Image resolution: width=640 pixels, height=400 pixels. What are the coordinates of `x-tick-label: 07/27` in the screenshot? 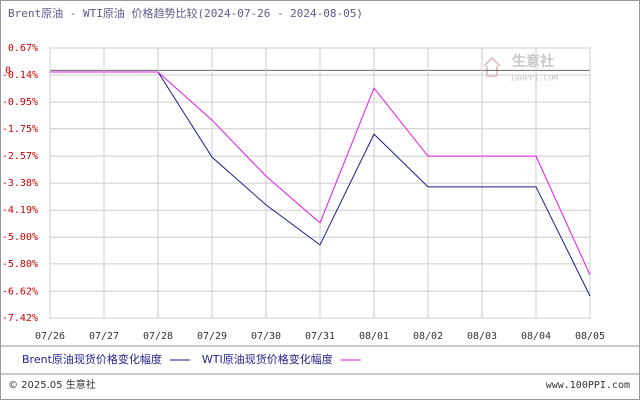 It's located at (104, 336).